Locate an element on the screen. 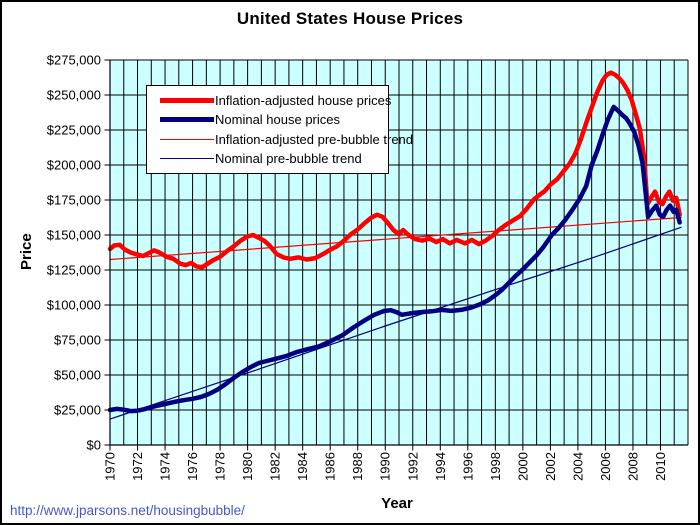  y-tick-label: $250,000 is located at coordinates (74, 95).